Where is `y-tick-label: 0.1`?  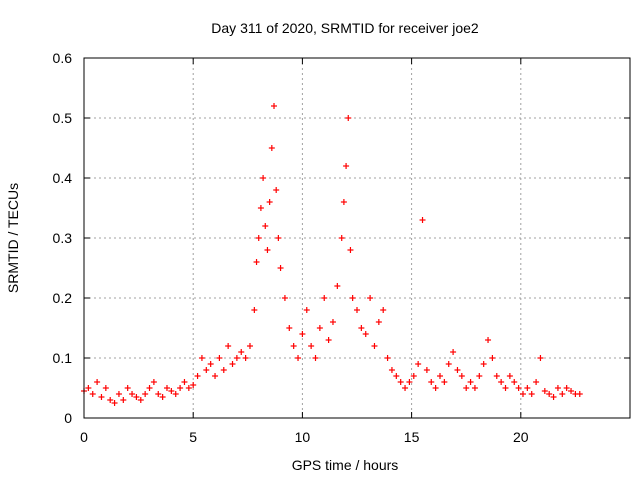
y-tick-label: 0.1 is located at coordinates (63, 358).